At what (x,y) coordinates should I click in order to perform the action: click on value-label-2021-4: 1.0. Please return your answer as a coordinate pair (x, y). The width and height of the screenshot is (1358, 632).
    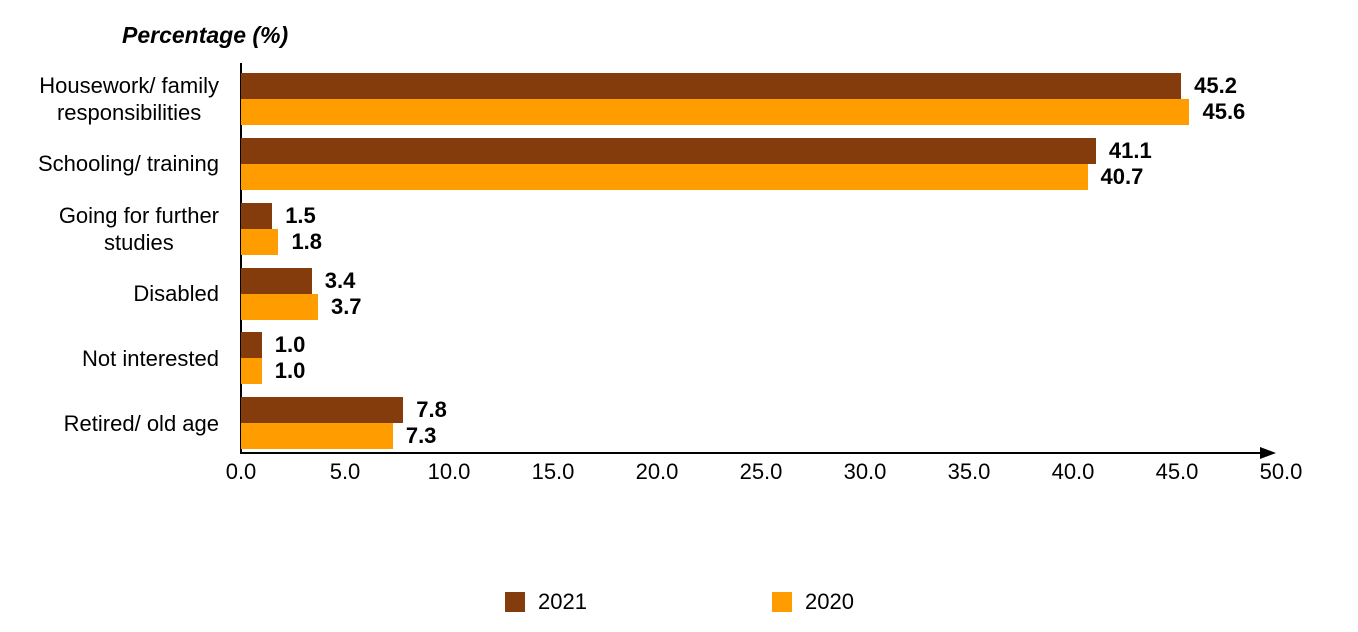
    Looking at the image, I should click on (290, 345).